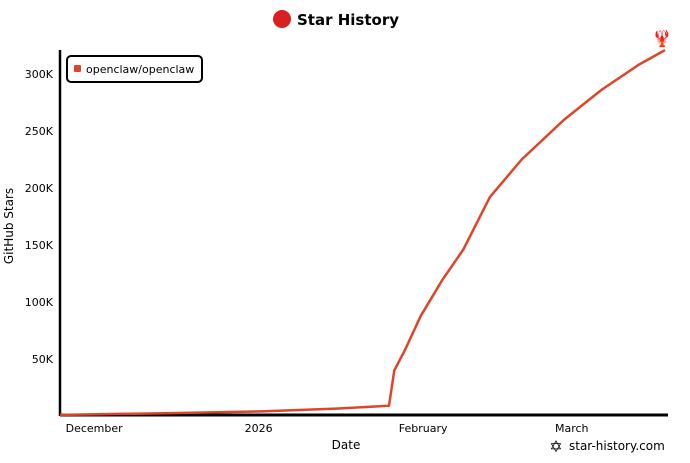 This screenshot has height=463, width=690. I want to click on legend: openclaw/openclaw, so click(134, 69).